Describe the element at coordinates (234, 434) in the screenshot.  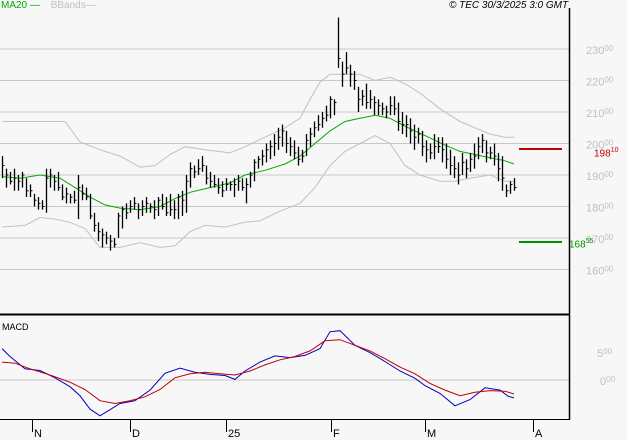
I see `x-tick-label: 25` at that location.